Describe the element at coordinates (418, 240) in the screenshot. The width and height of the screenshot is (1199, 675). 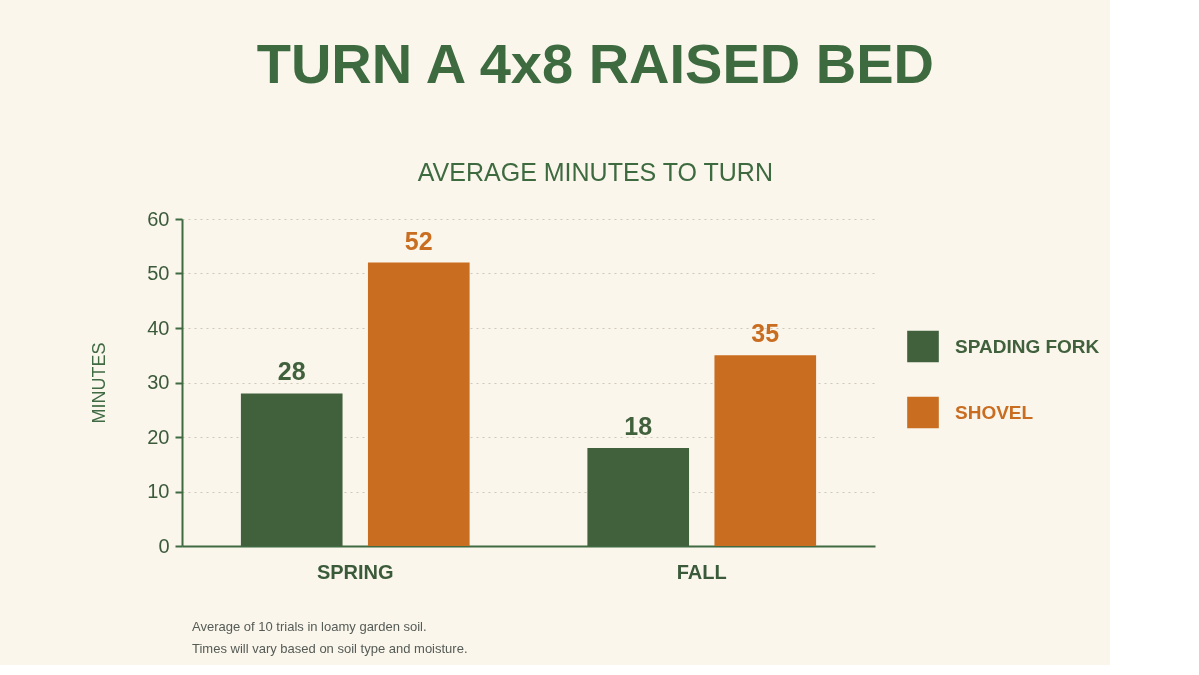
I see `data-label: 52` at that location.